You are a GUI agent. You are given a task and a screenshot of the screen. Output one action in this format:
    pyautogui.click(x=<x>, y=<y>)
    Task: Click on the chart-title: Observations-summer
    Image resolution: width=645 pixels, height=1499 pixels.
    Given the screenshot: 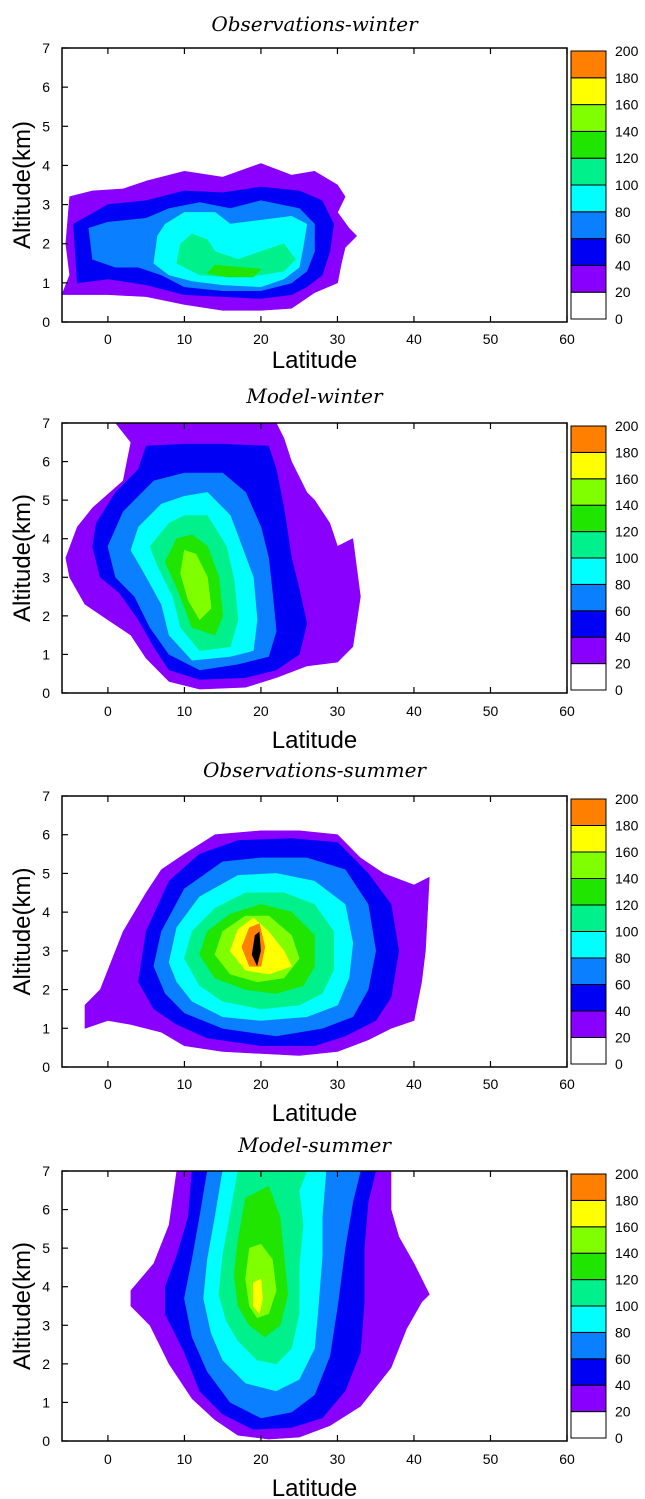 What is the action you would take?
    pyautogui.click(x=315, y=770)
    